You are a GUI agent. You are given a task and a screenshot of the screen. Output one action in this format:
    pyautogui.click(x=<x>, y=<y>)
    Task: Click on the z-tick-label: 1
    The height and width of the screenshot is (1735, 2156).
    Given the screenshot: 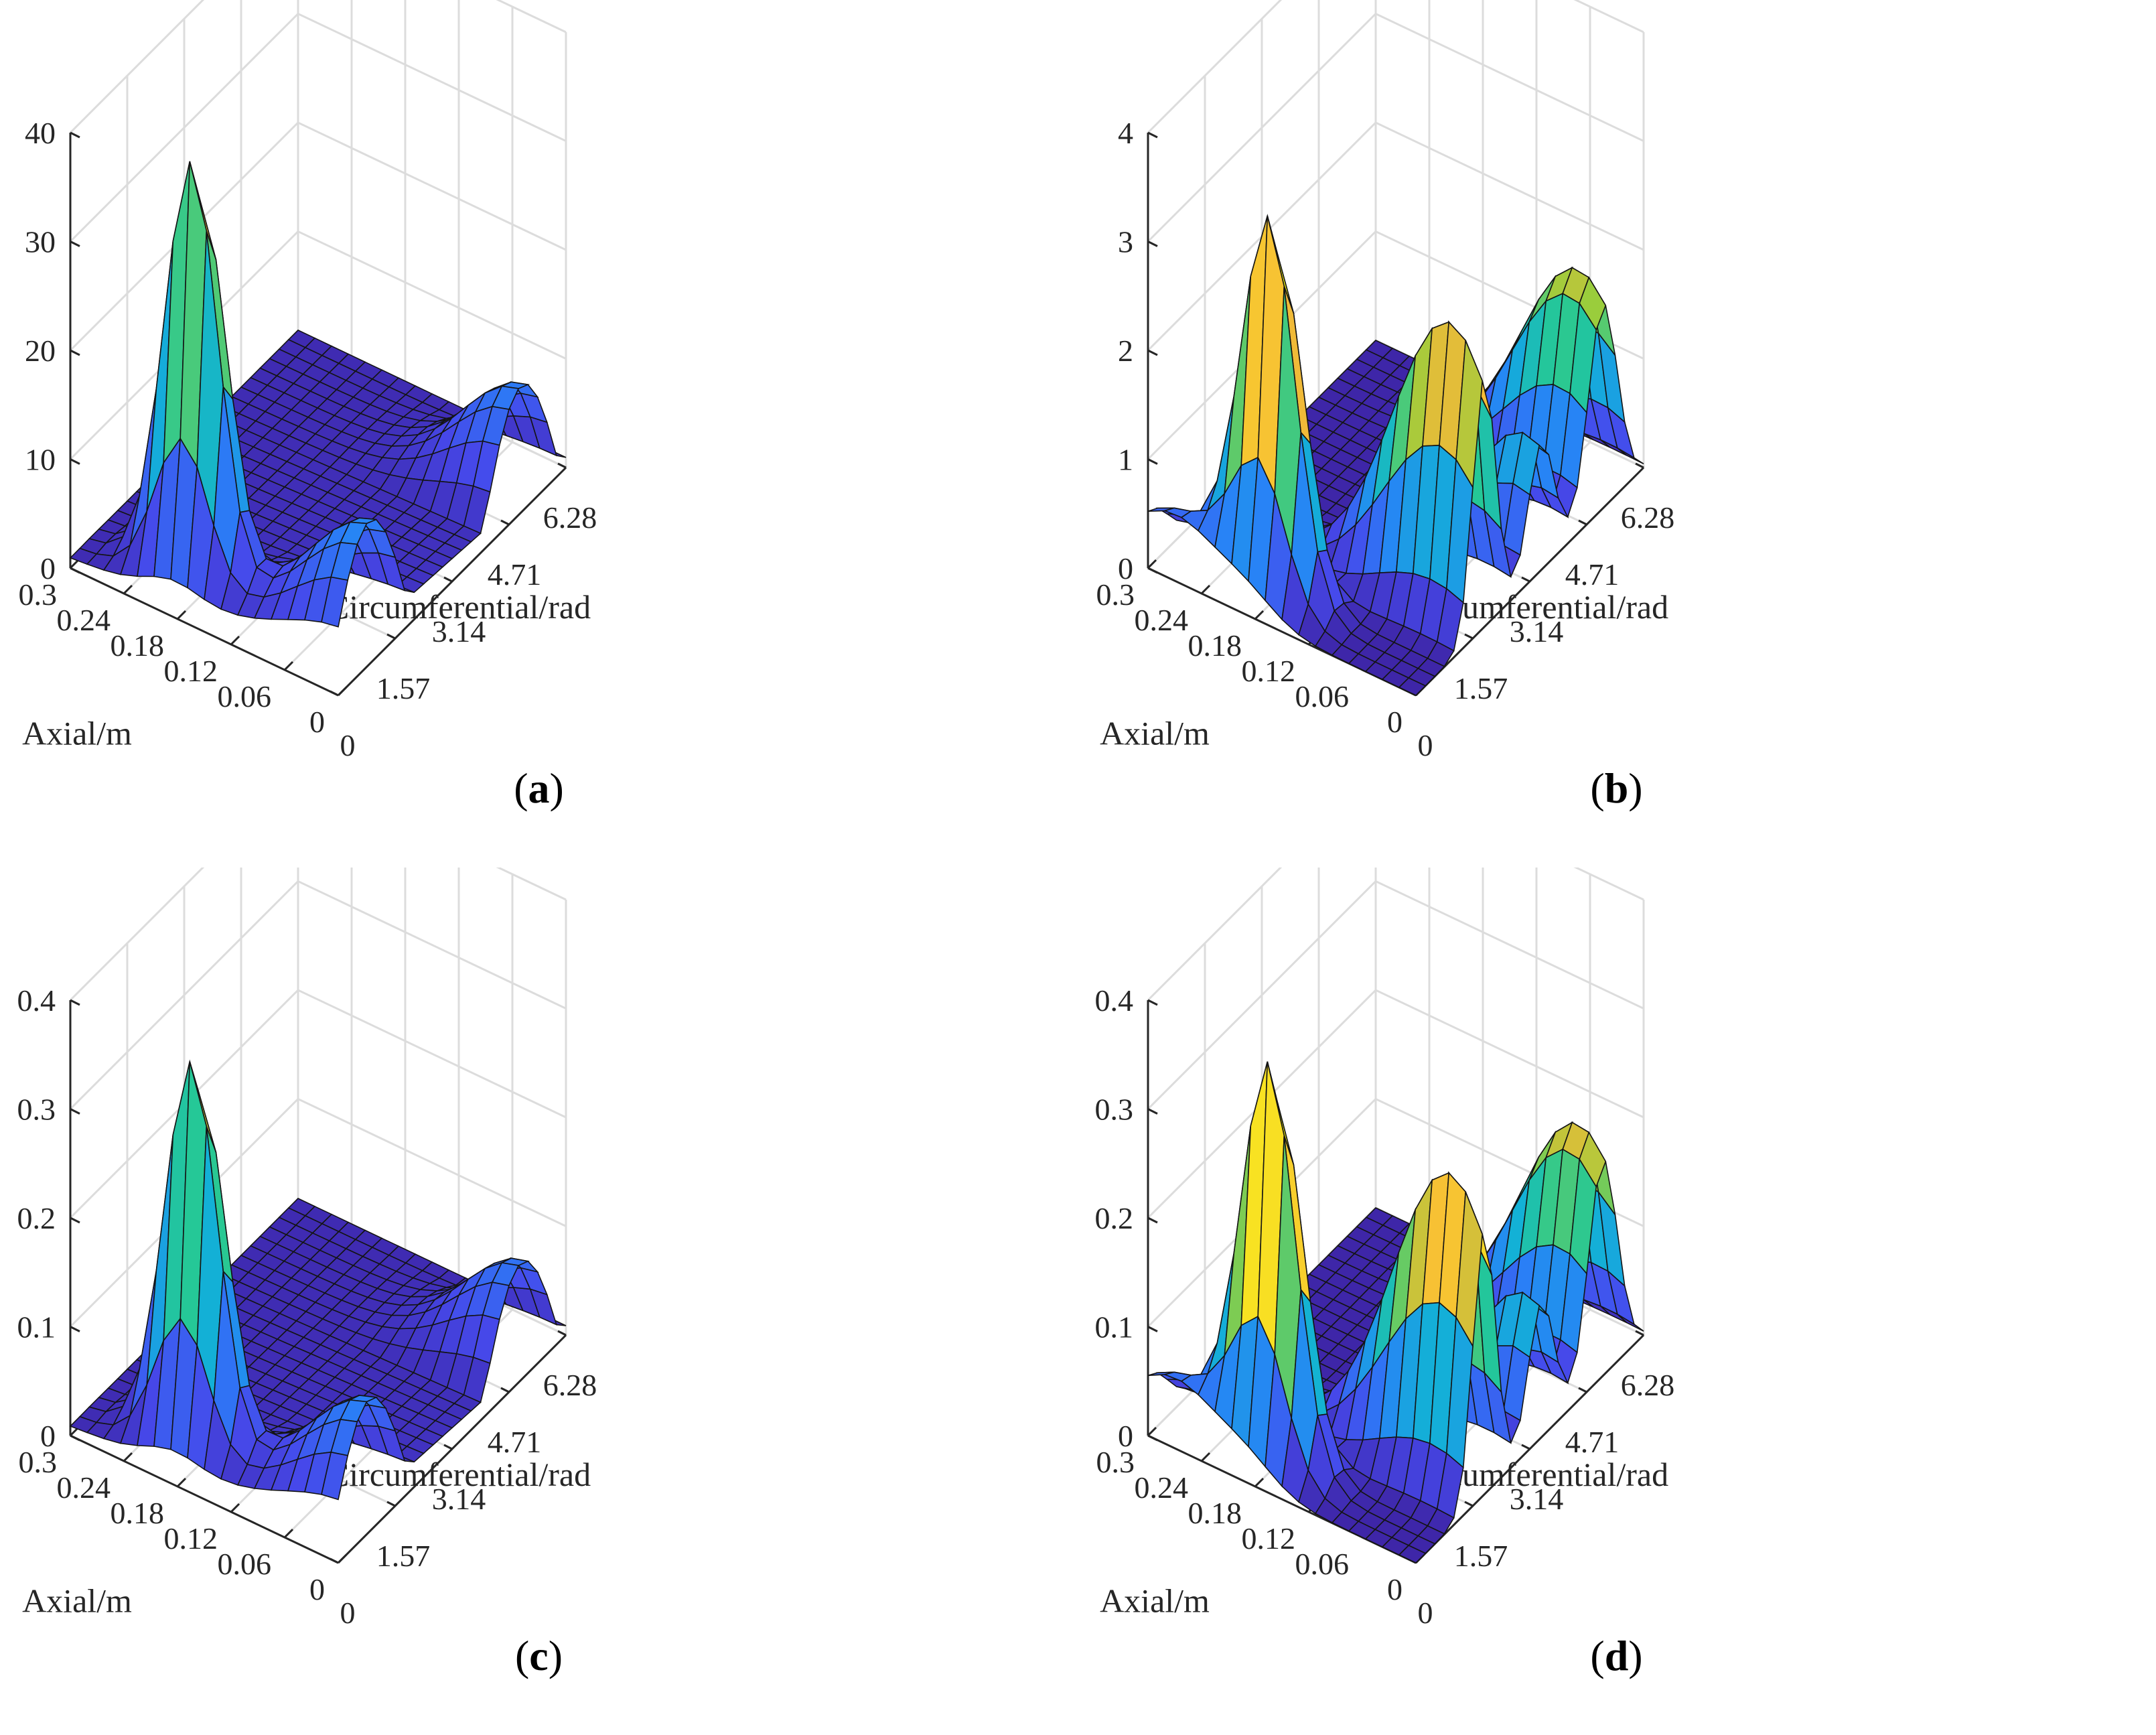 What is the action you would take?
    pyautogui.click(x=1125, y=460)
    